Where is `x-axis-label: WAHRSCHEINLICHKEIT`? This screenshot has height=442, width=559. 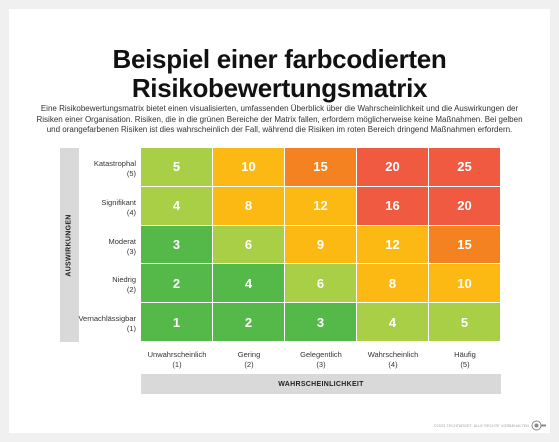
x-axis-label: WAHRSCHEINLICHKEIT is located at coordinates (321, 384).